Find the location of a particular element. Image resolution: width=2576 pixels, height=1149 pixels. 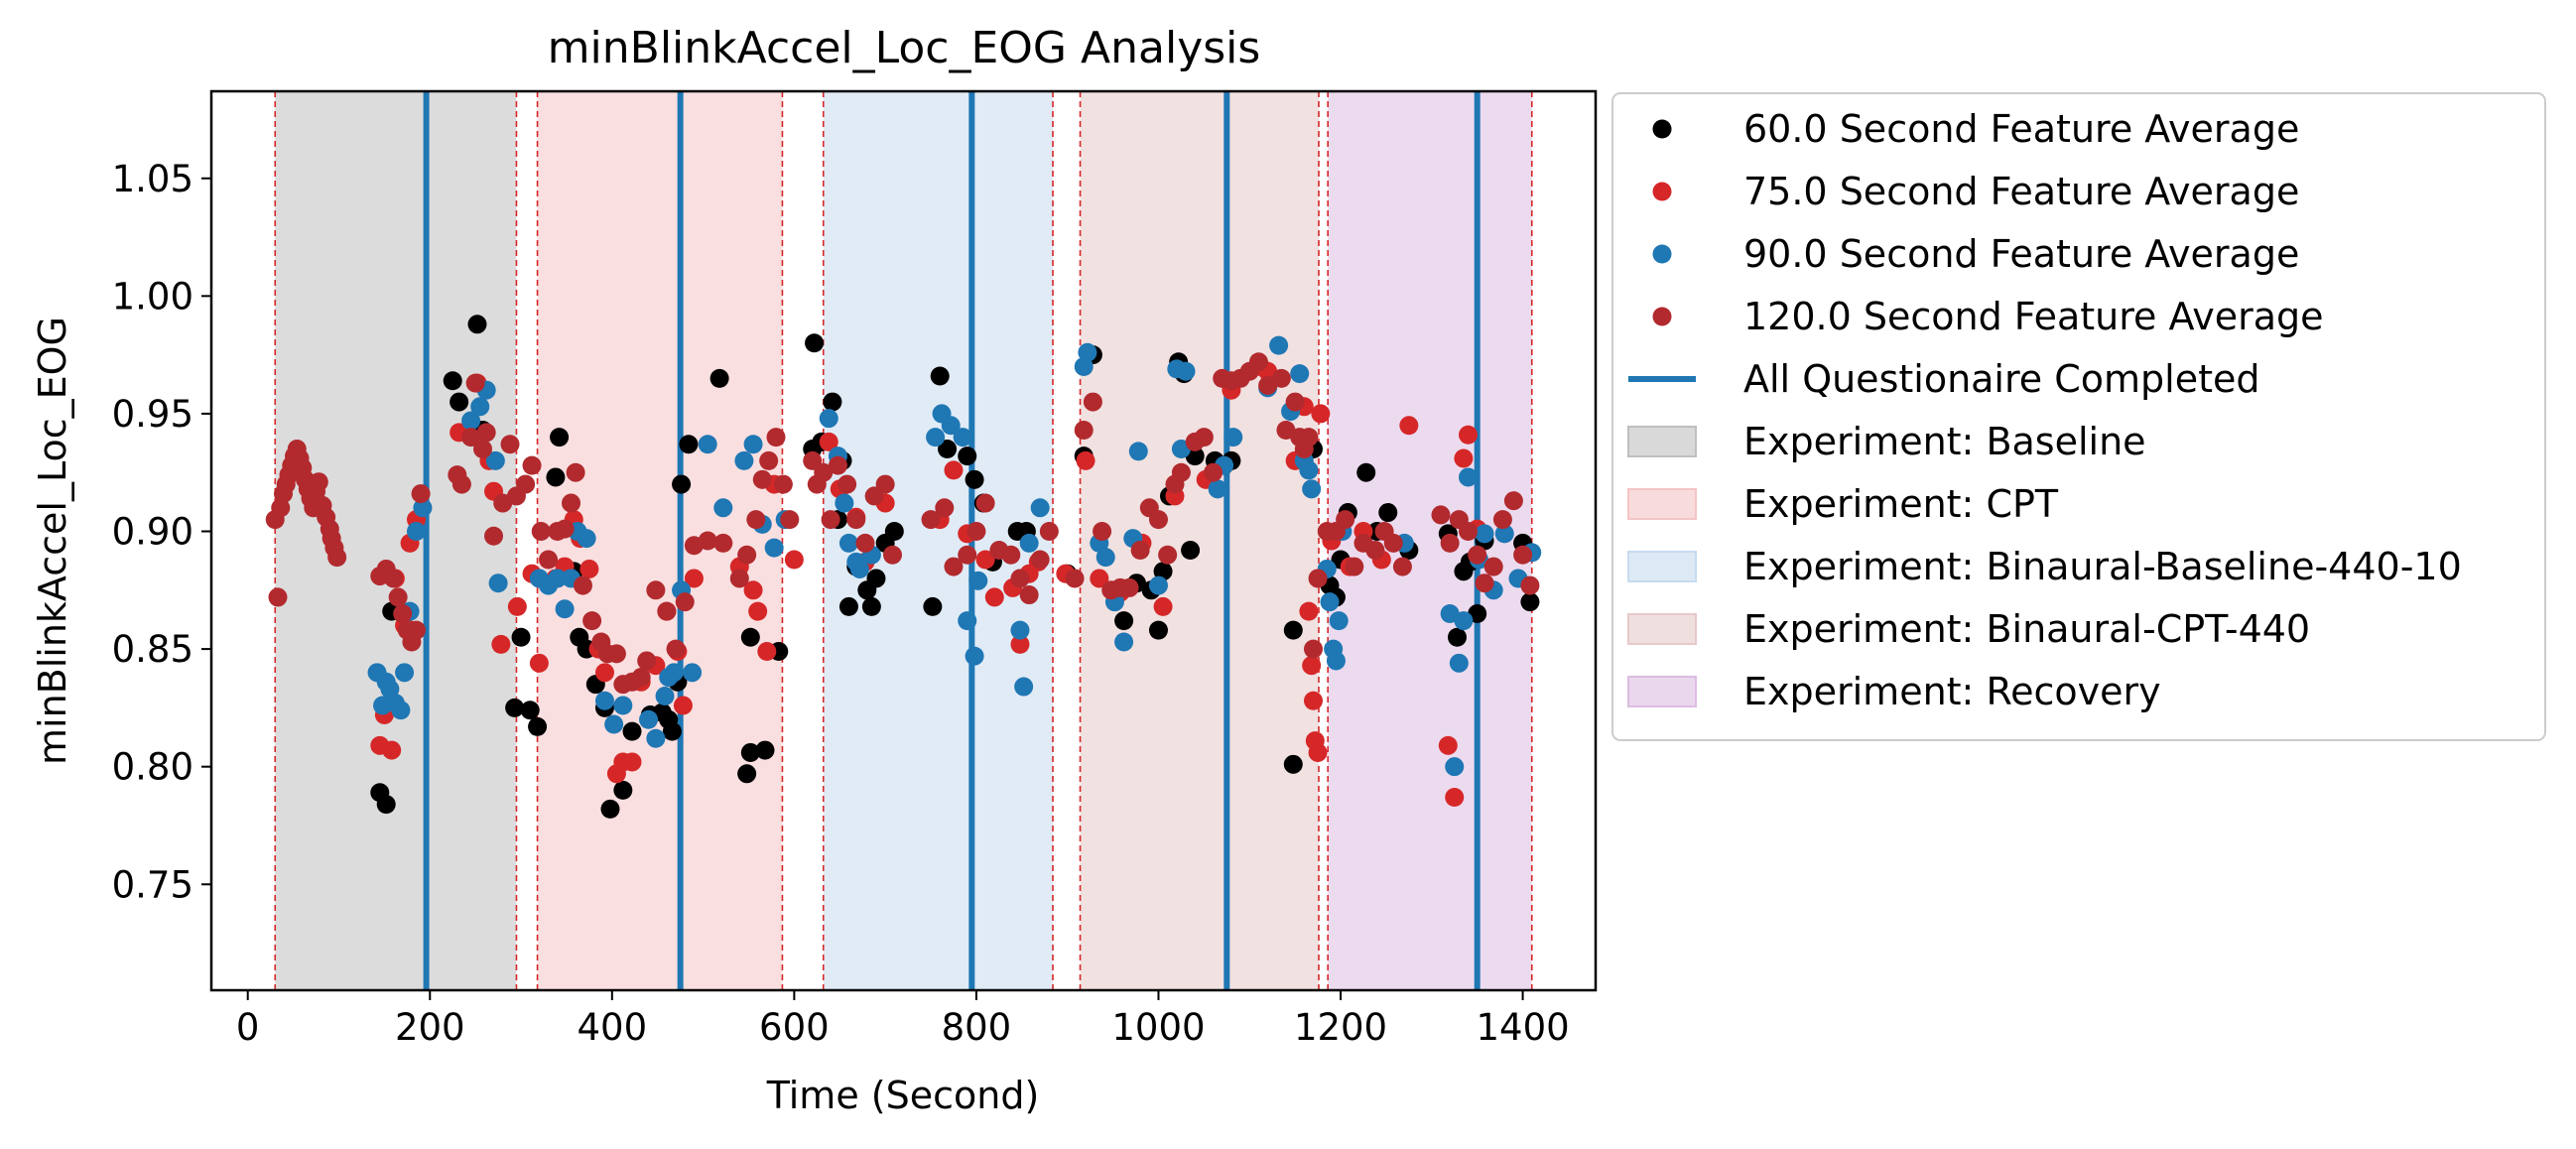

x-tick-label-7: 1400 is located at coordinates (1523, 1027).